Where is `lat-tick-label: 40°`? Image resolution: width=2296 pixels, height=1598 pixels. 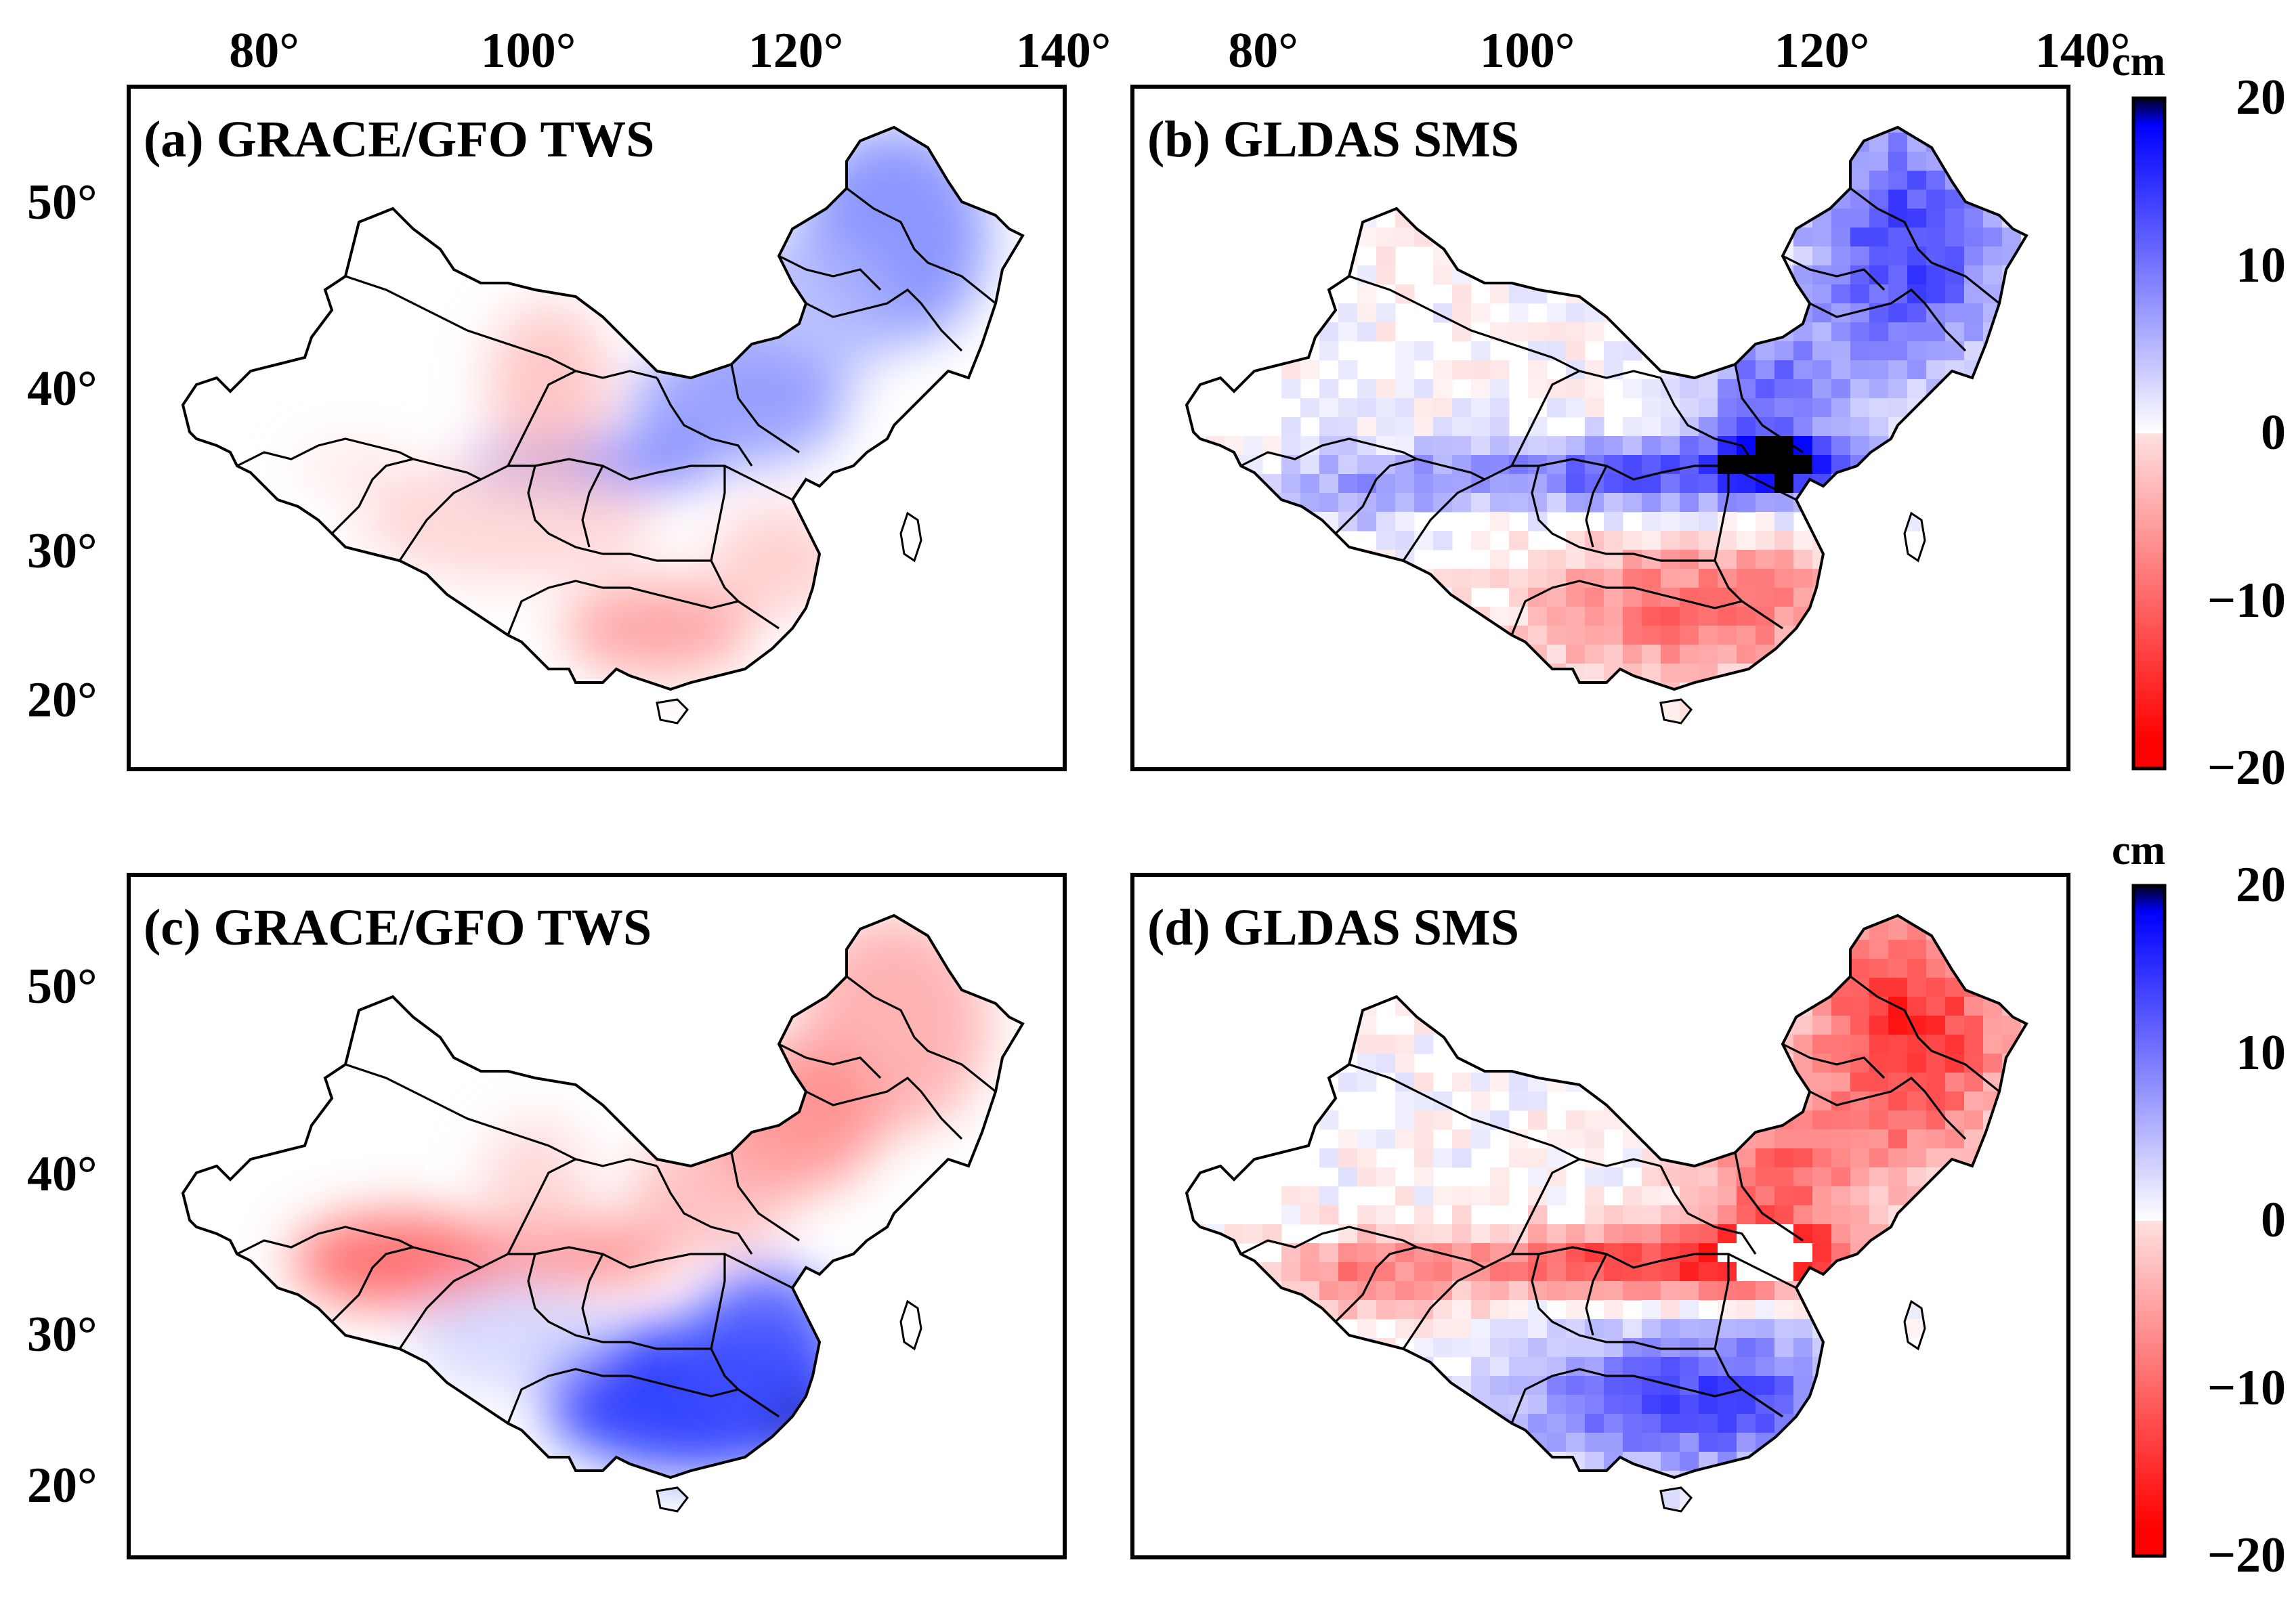 lat-tick-label: 40° is located at coordinates (63, 1174).